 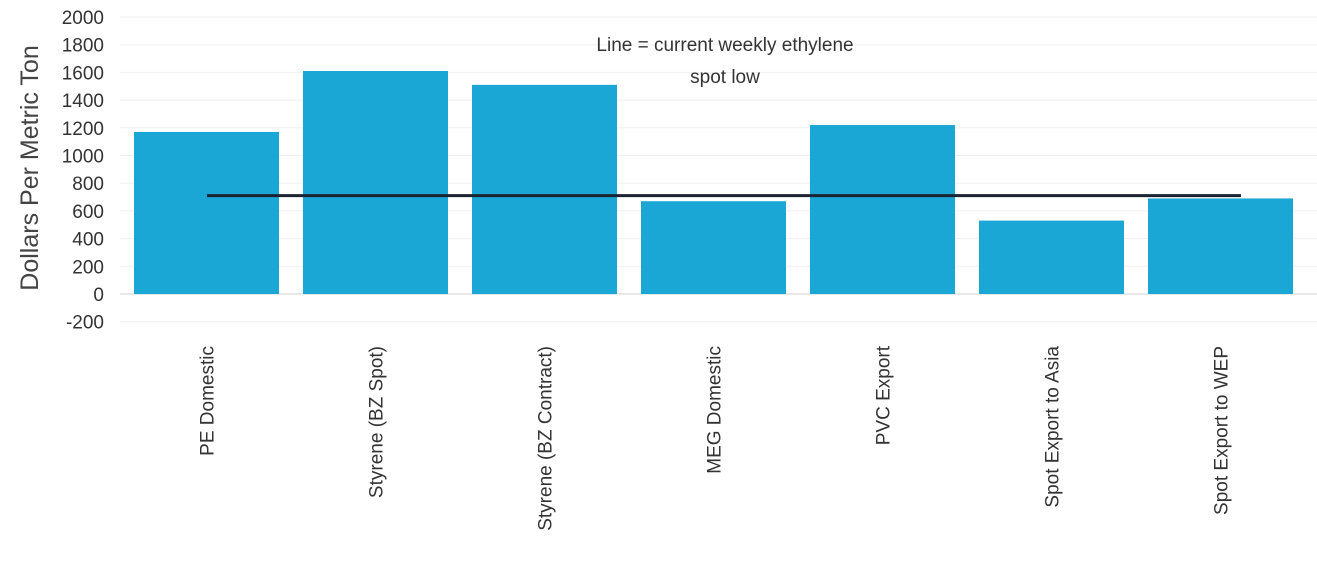 I want to click on y-axis-title: Dollars Per Metric Ton, so click(x=30, y=167).